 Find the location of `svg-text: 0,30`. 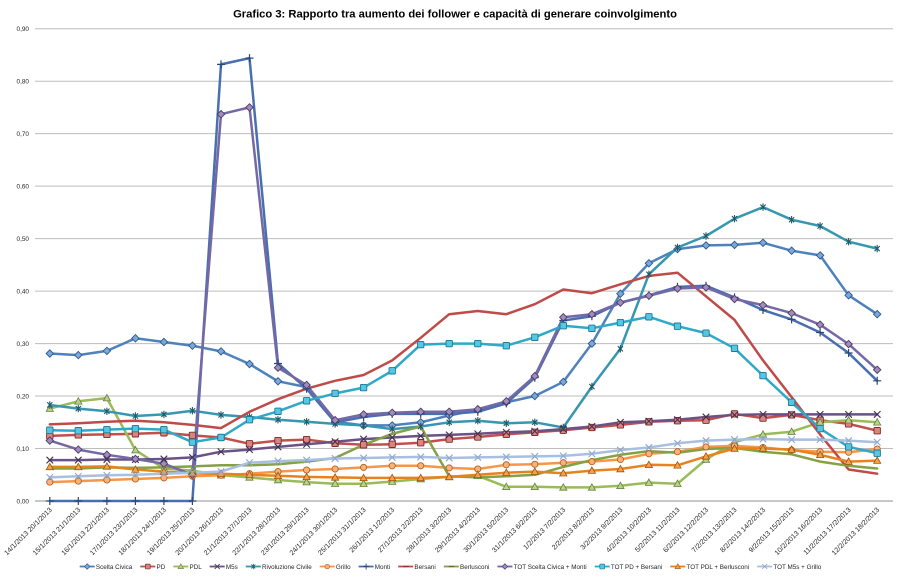

svg-text: 0,30 is located at coordinates (23, 344).